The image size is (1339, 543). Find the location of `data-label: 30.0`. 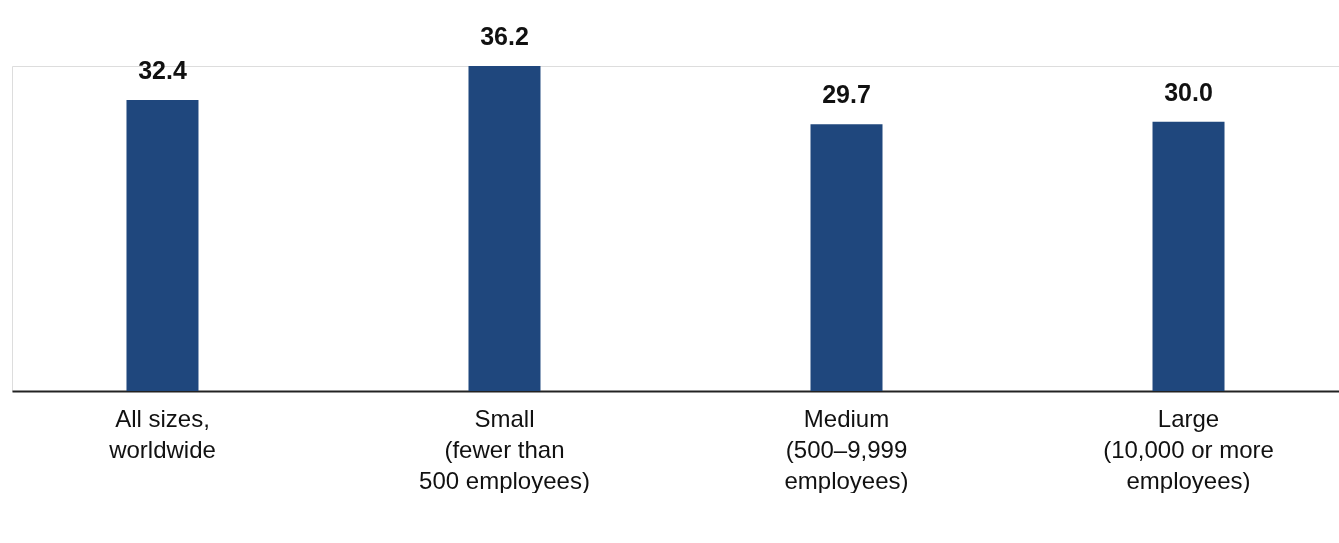

data-label: 30.0 is located at coordinates (1188, 91).